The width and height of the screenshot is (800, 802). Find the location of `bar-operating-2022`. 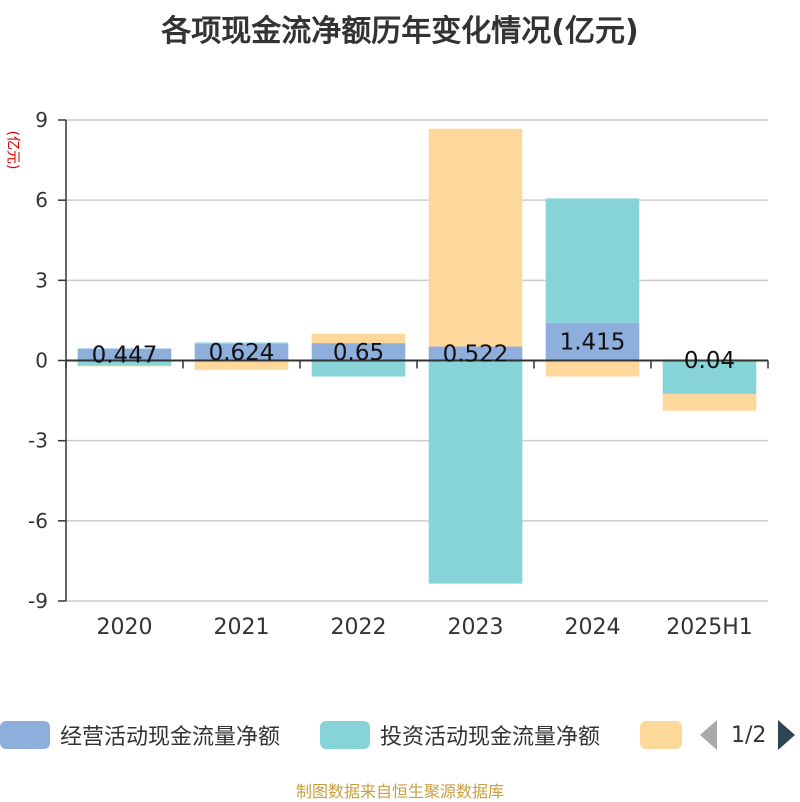

bar-operating-2022 is located at coordinates (358, 352).